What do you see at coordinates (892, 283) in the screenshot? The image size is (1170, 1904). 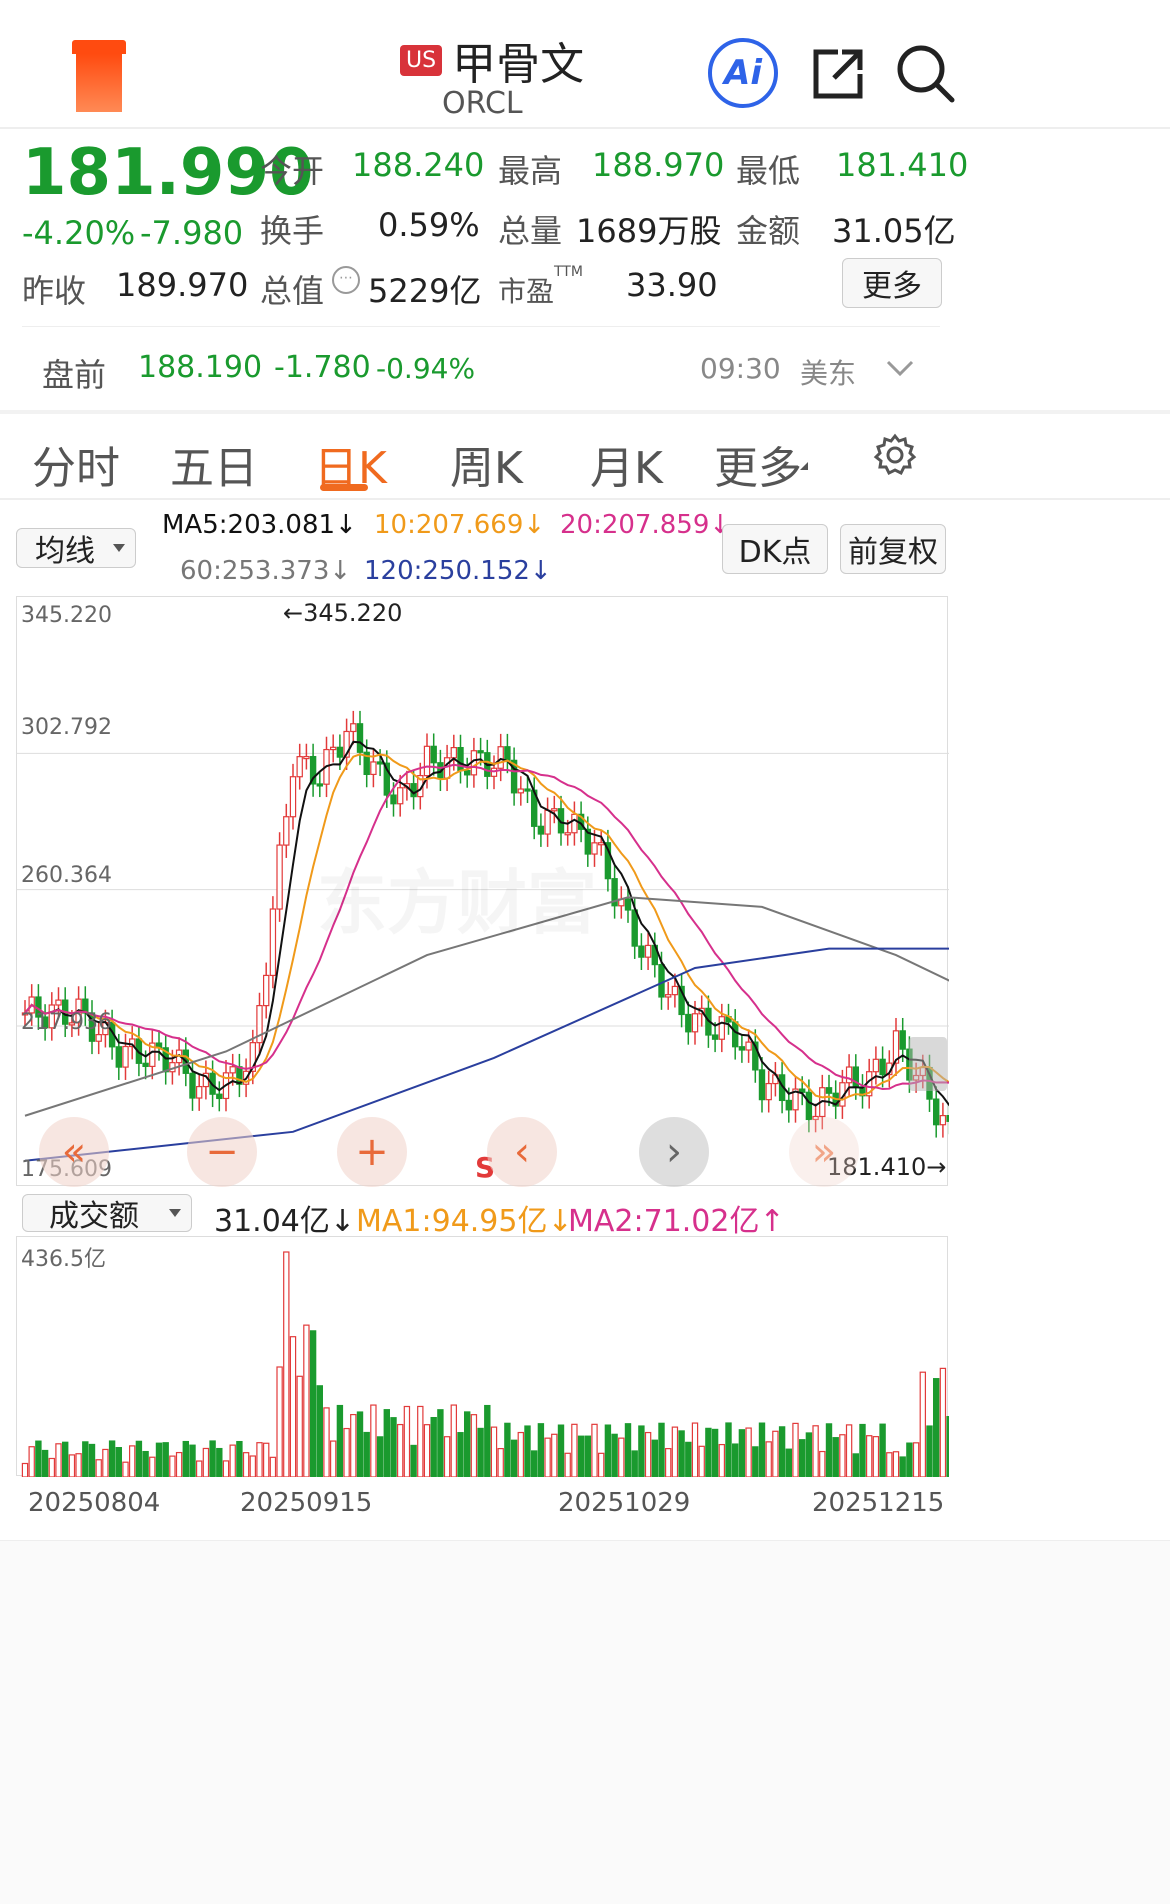 I see `more-quote-button: 更多` at bounding box center [892, 283].